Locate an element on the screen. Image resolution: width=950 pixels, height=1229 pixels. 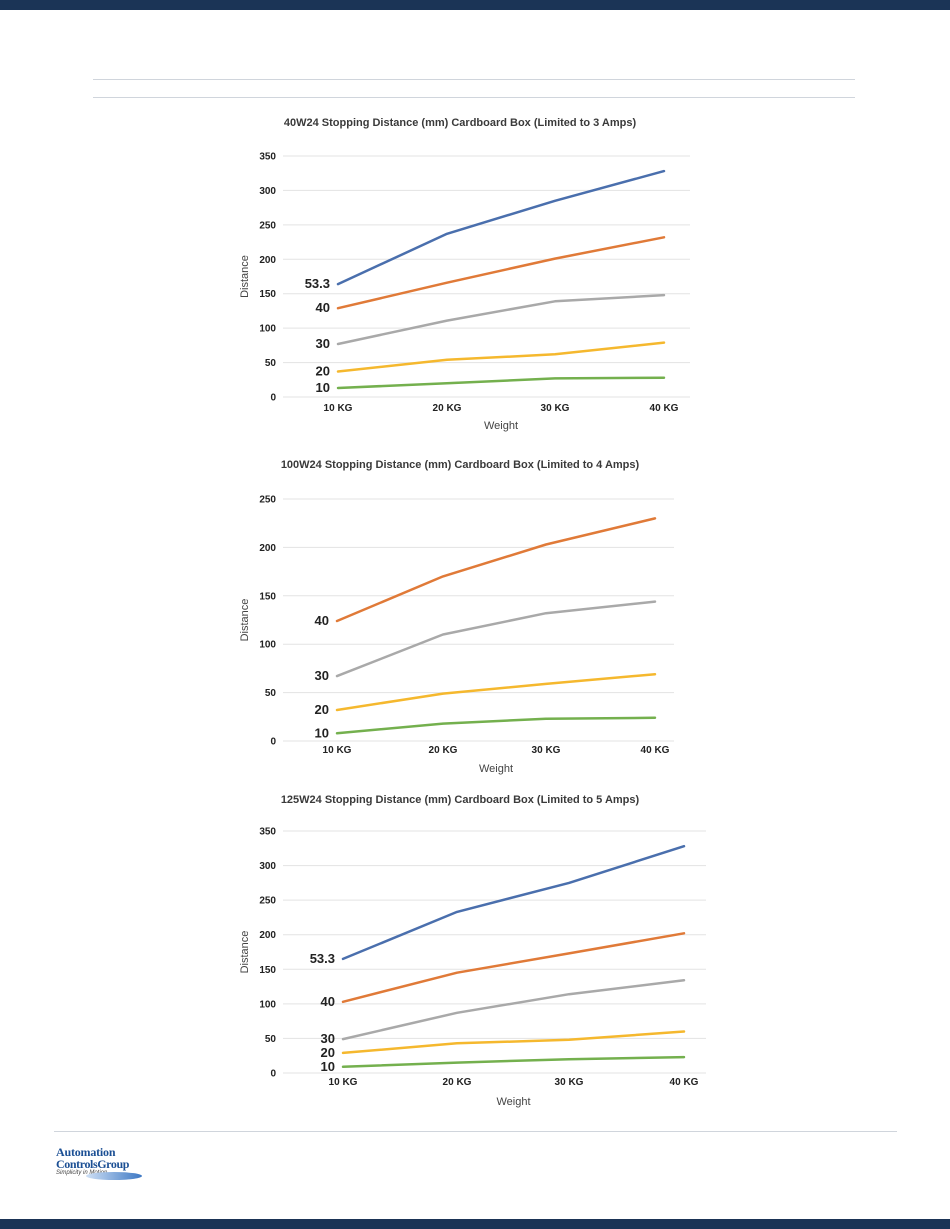
bottom-band is located at coordinates (475, 1224).